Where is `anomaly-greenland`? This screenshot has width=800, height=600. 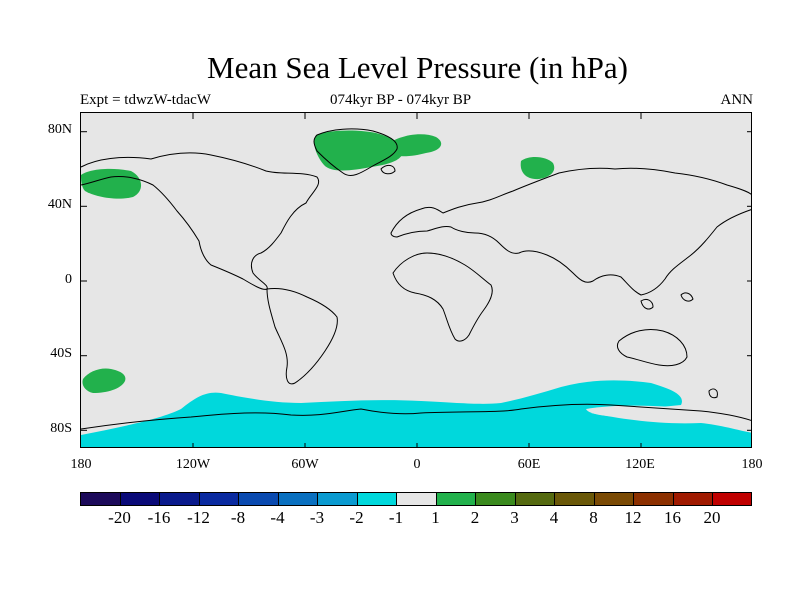 anomaly-greenland is located at coordinates (358, 150).